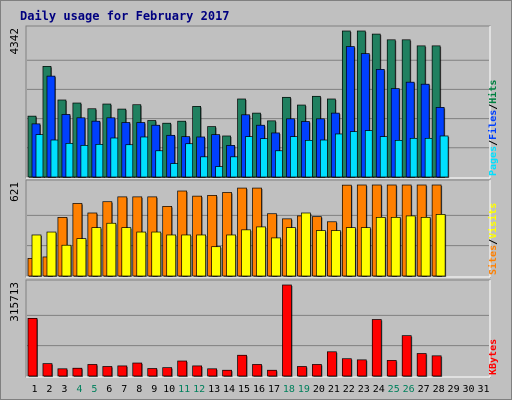  I want to click on y-max-label: 621, so click(14, 192).